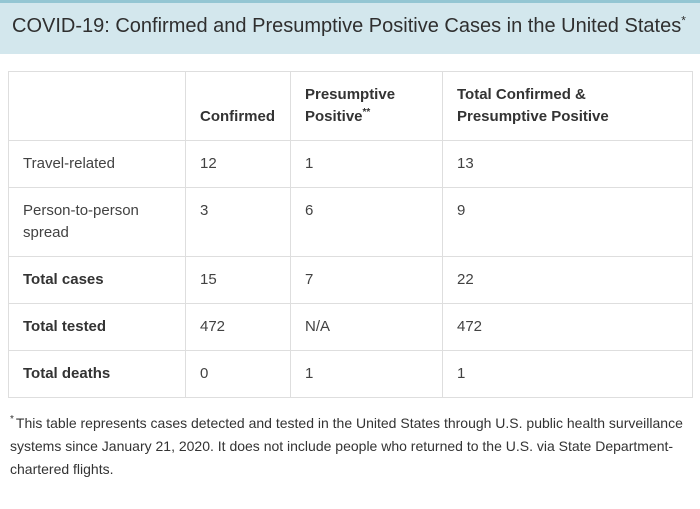 This screenshot has width=700, height=509. Describe the element at coordinates (366, 106) in the screenshot. I see `header-cell-presumptive: Presumptive Positive**` at that location.